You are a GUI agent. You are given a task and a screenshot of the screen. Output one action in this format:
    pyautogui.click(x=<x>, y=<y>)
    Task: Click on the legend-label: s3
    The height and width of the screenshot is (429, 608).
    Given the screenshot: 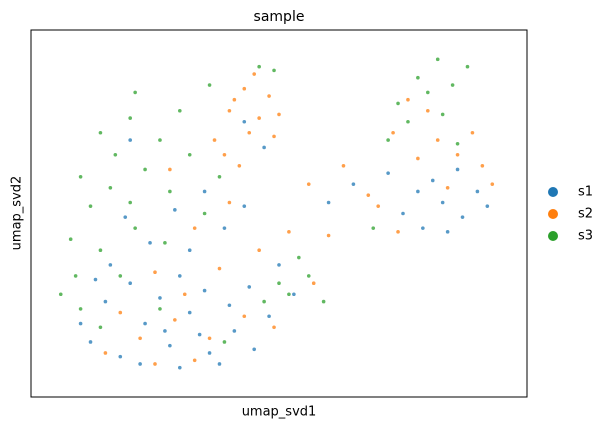 What is the action you would take?
    pyautogui.click(x=585, y=236)
    